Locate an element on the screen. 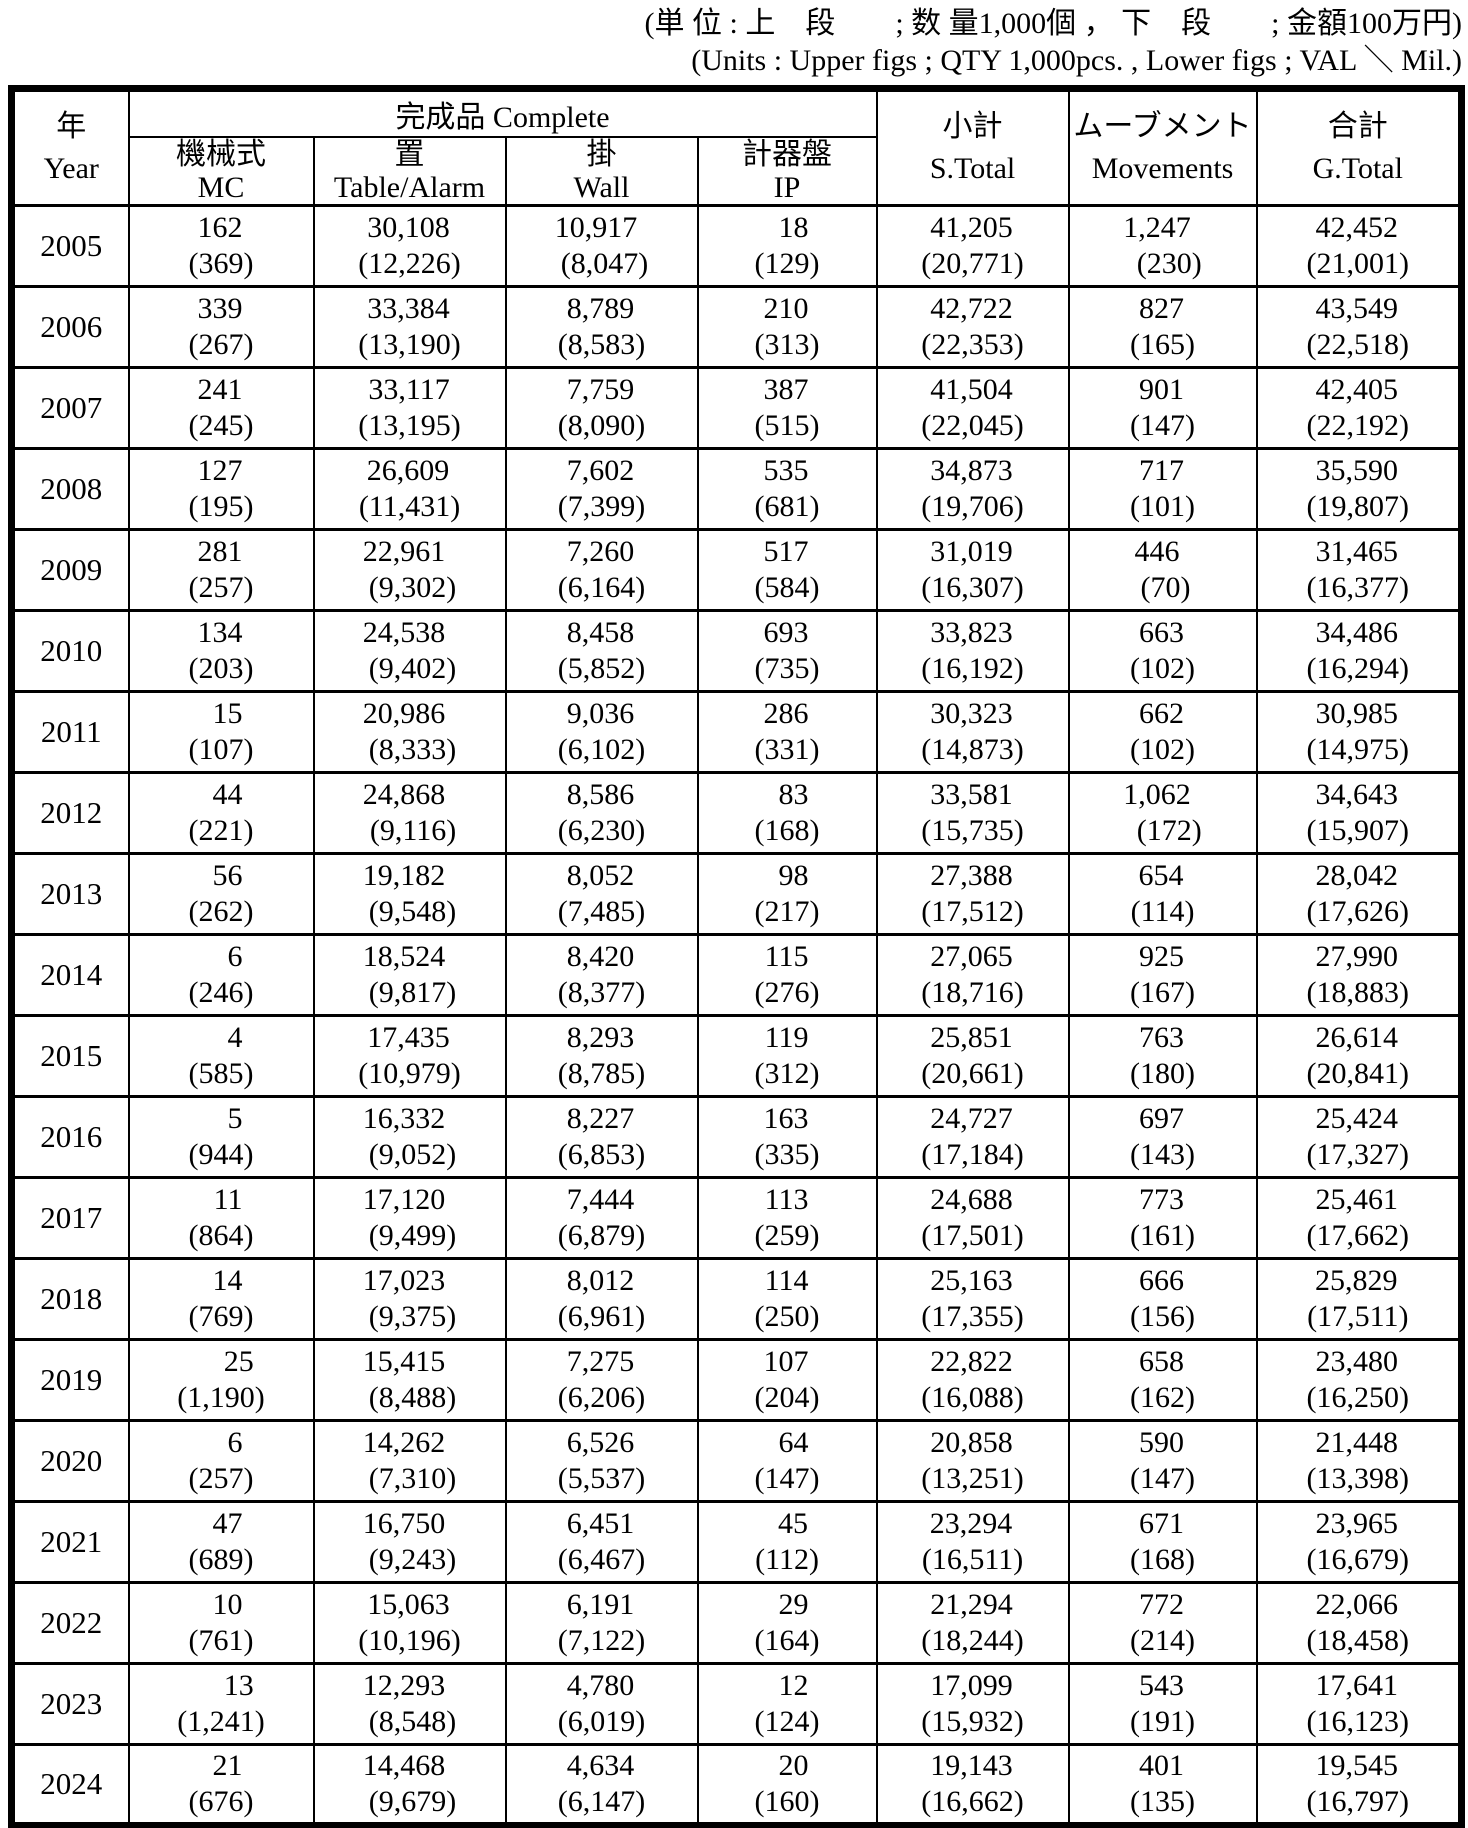  qty-value: 23,965 is located at coordinates (1357, 1523).